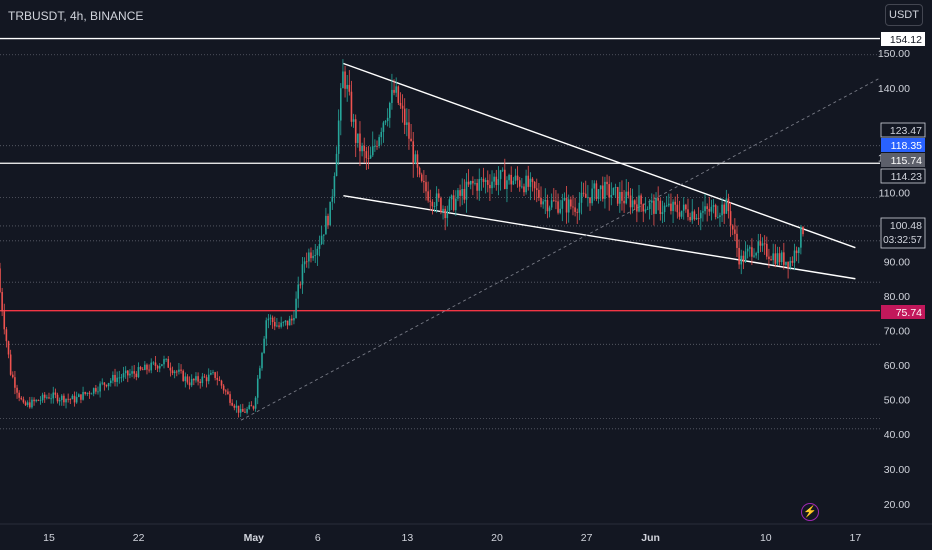  What do you see at coordinates (897, 470) in the screenshot?
I see `y-tick-label: 30.00` at bounding box center [897, 470].